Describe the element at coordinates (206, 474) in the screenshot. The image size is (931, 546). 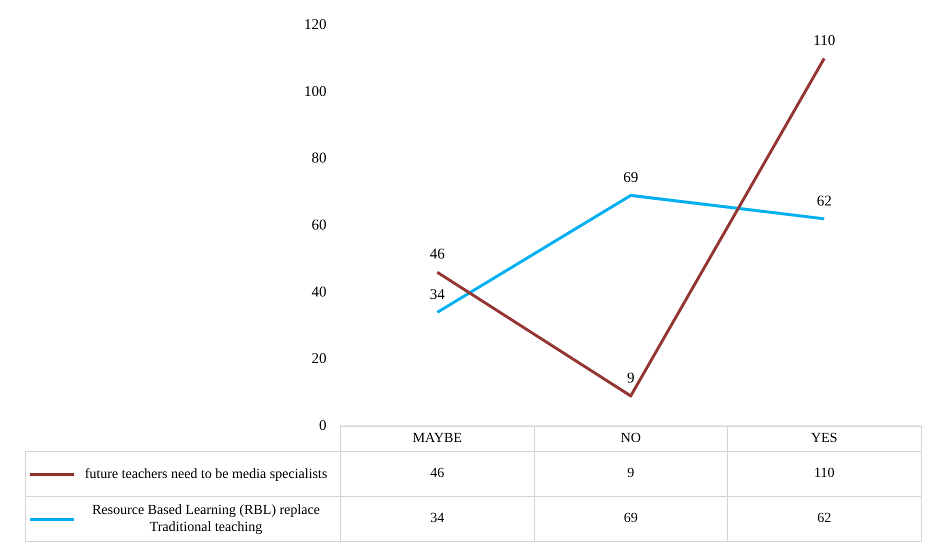
I see `legend-label: future teachers need to be media specialists` at that location.